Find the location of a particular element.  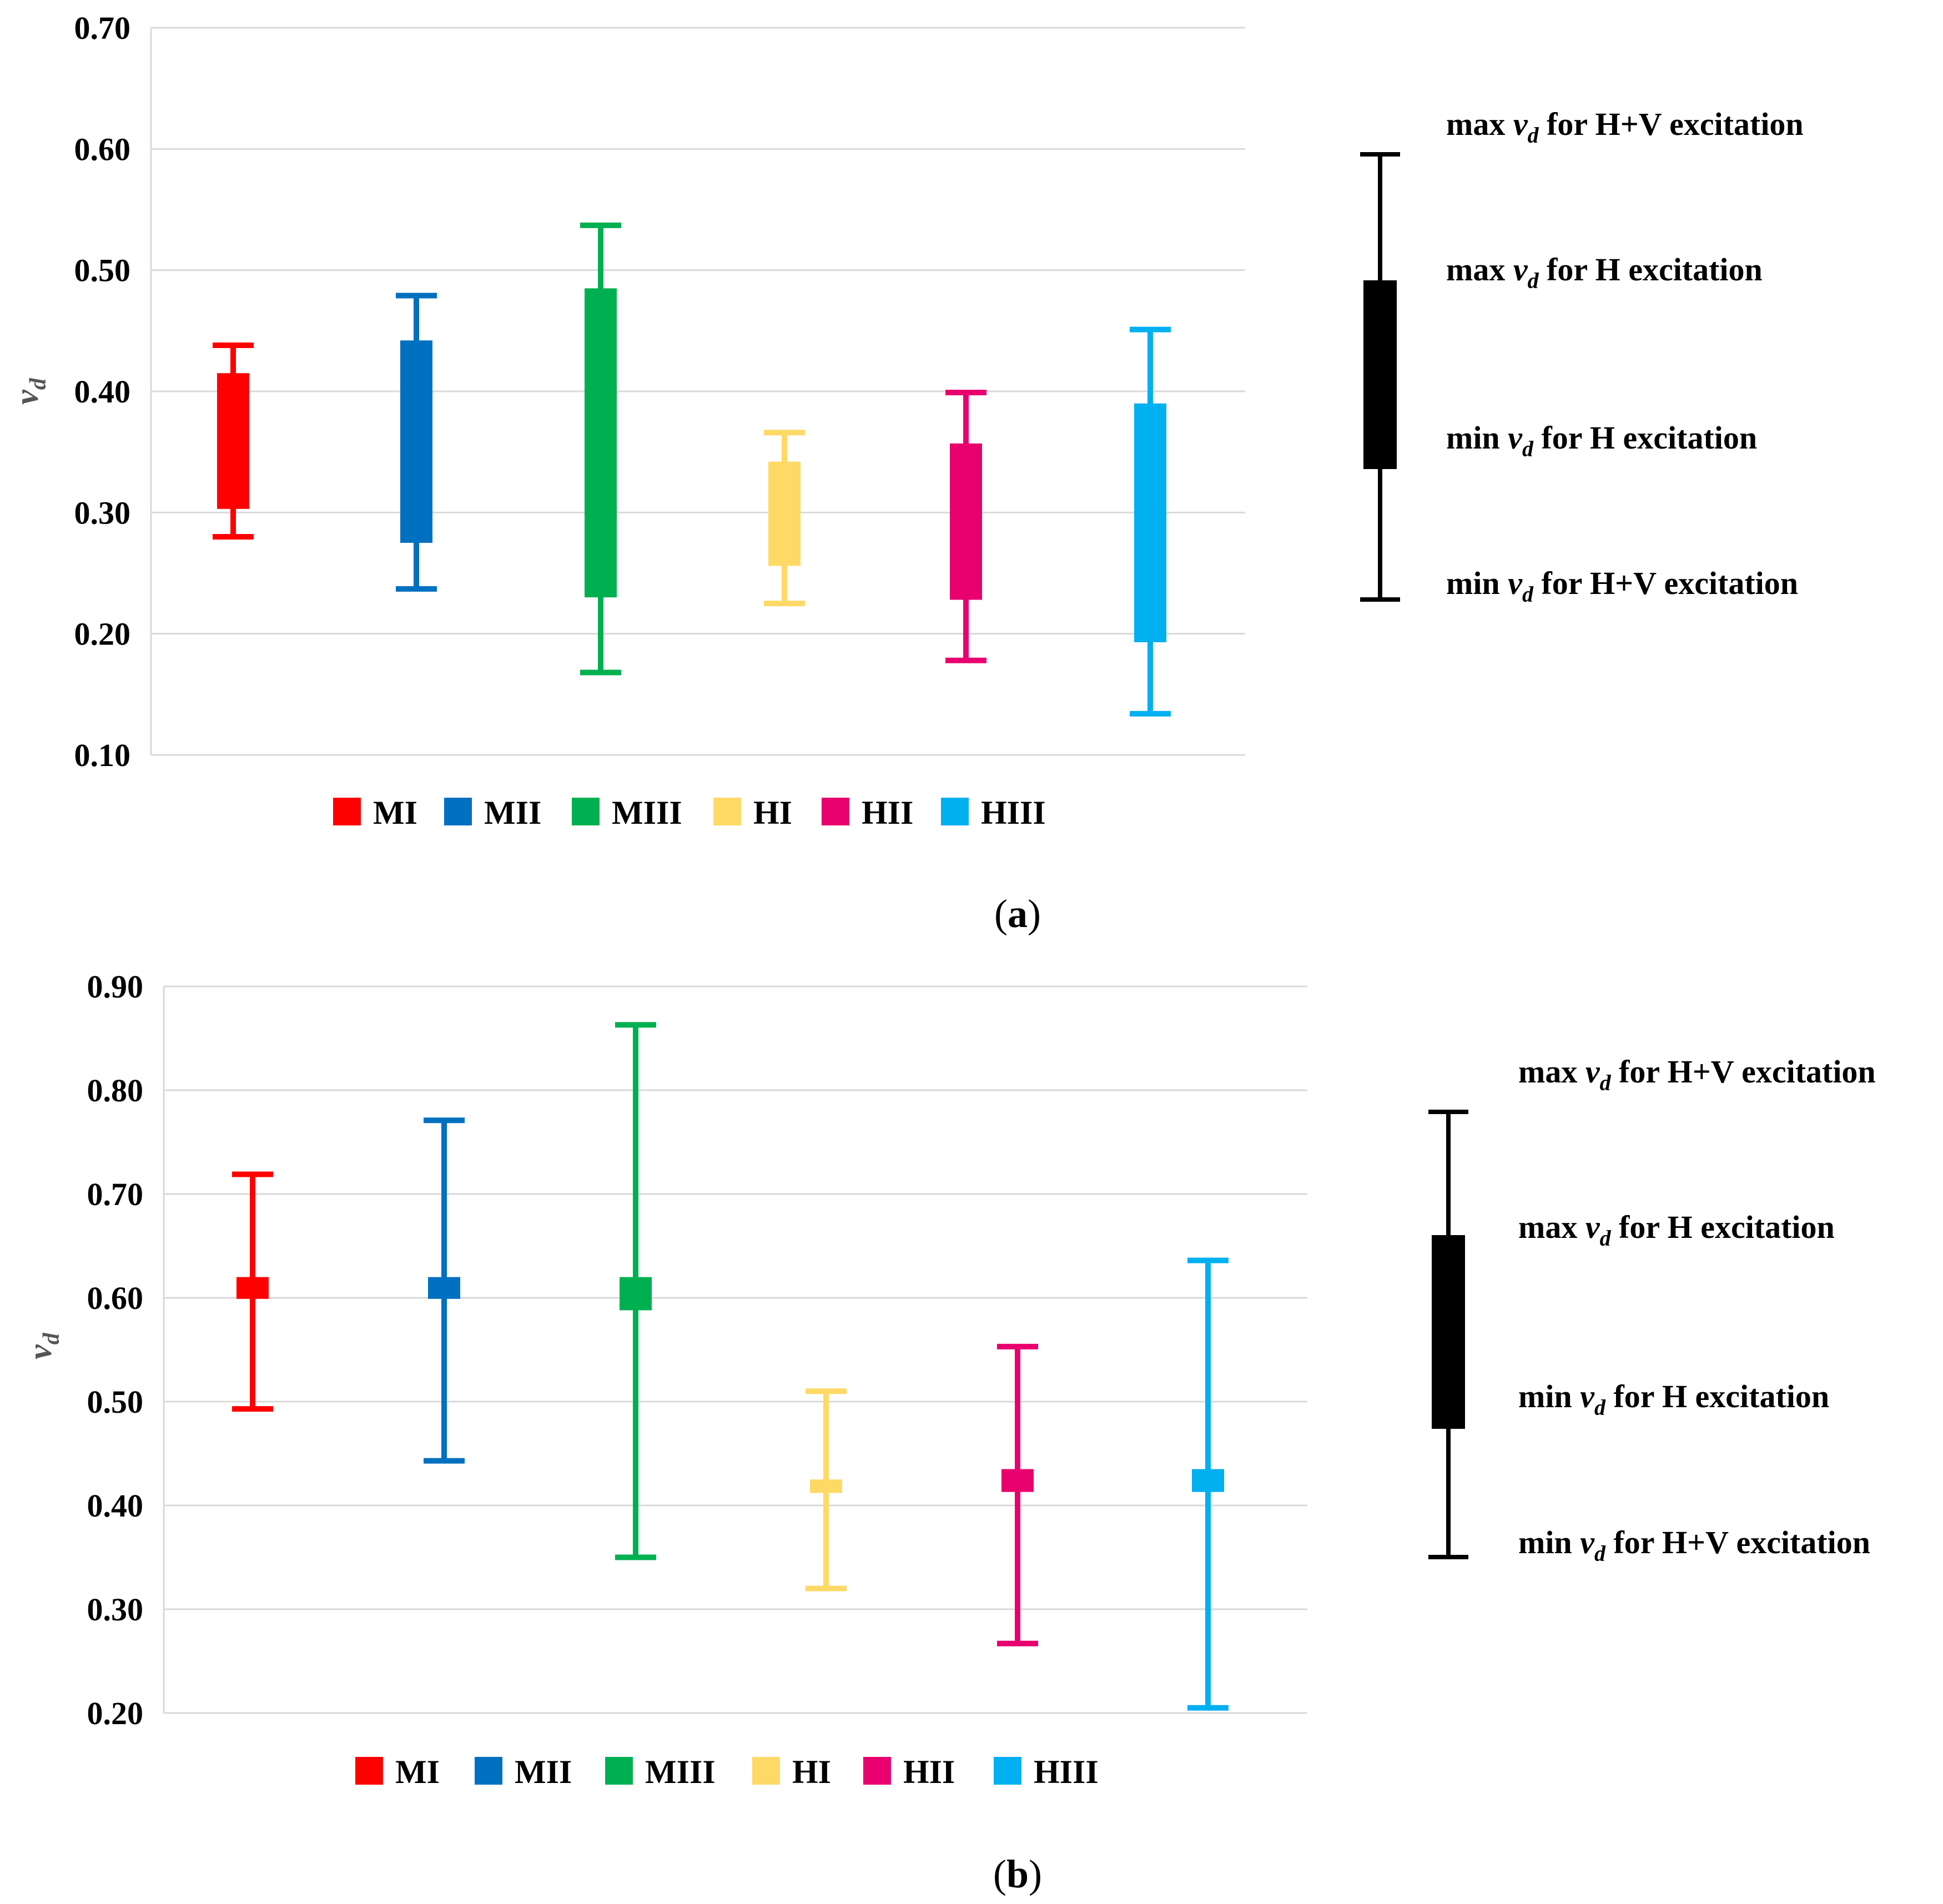

series-HIII is located at coordinates (1150, 521).